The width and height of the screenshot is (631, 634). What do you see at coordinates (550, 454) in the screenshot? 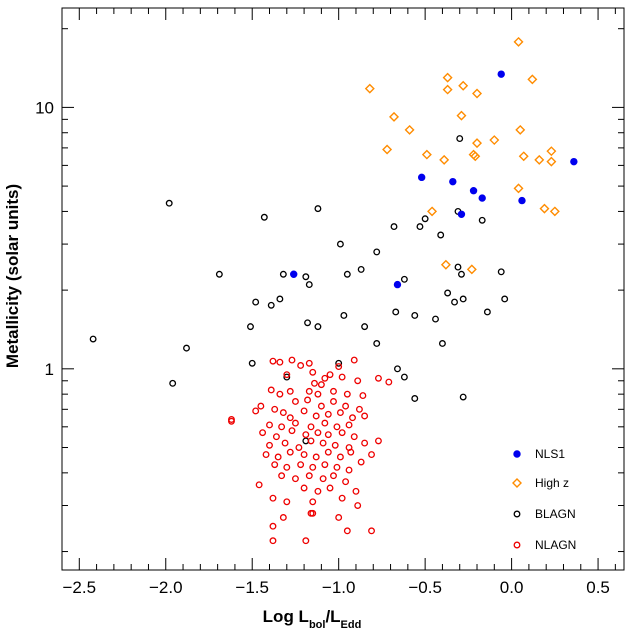
I see `legend-label-nls1: NLS1` at bounding box center [550, 454].